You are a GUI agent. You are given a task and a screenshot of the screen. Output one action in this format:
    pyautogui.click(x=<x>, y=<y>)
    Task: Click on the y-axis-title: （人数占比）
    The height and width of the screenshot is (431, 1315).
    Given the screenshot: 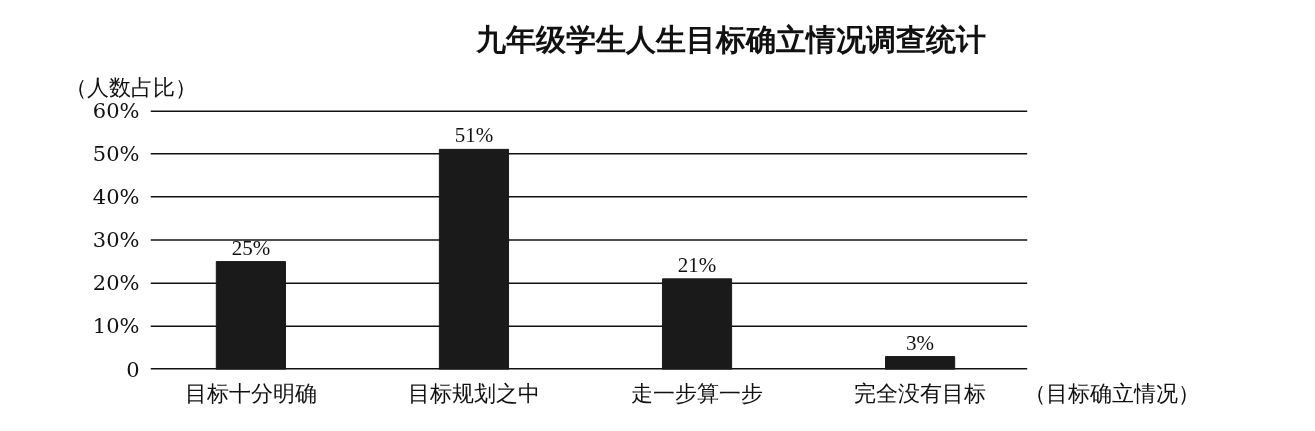 What is the action you would take?
    pyautogui.click(x=130, y=87)
    